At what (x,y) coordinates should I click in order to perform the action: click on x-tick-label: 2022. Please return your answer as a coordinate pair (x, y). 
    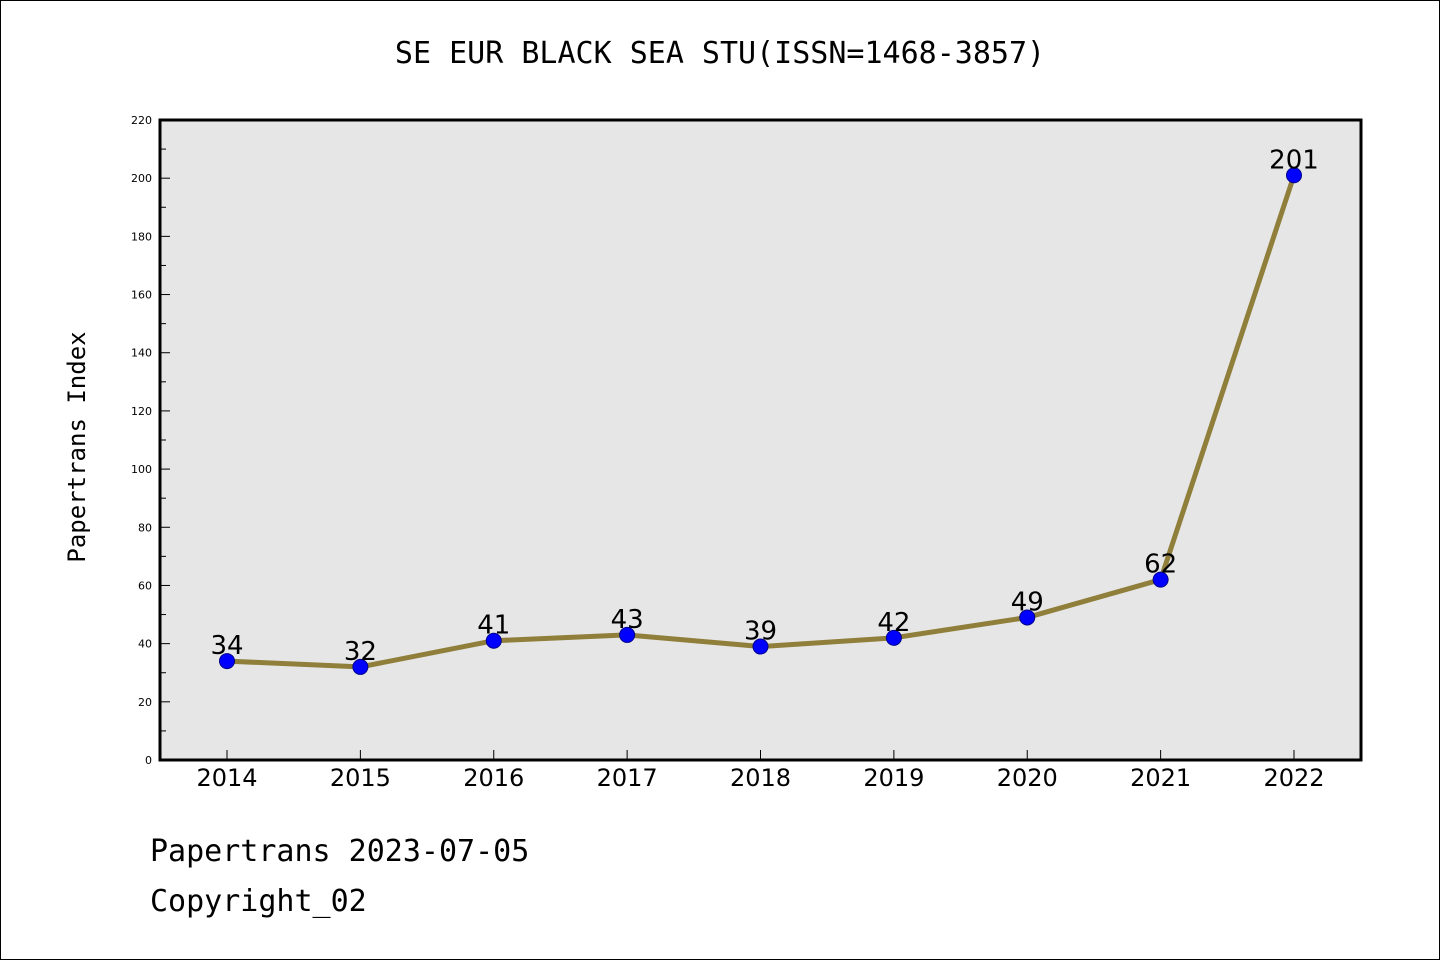
    Looking at the image, I should click on (1293, 778).